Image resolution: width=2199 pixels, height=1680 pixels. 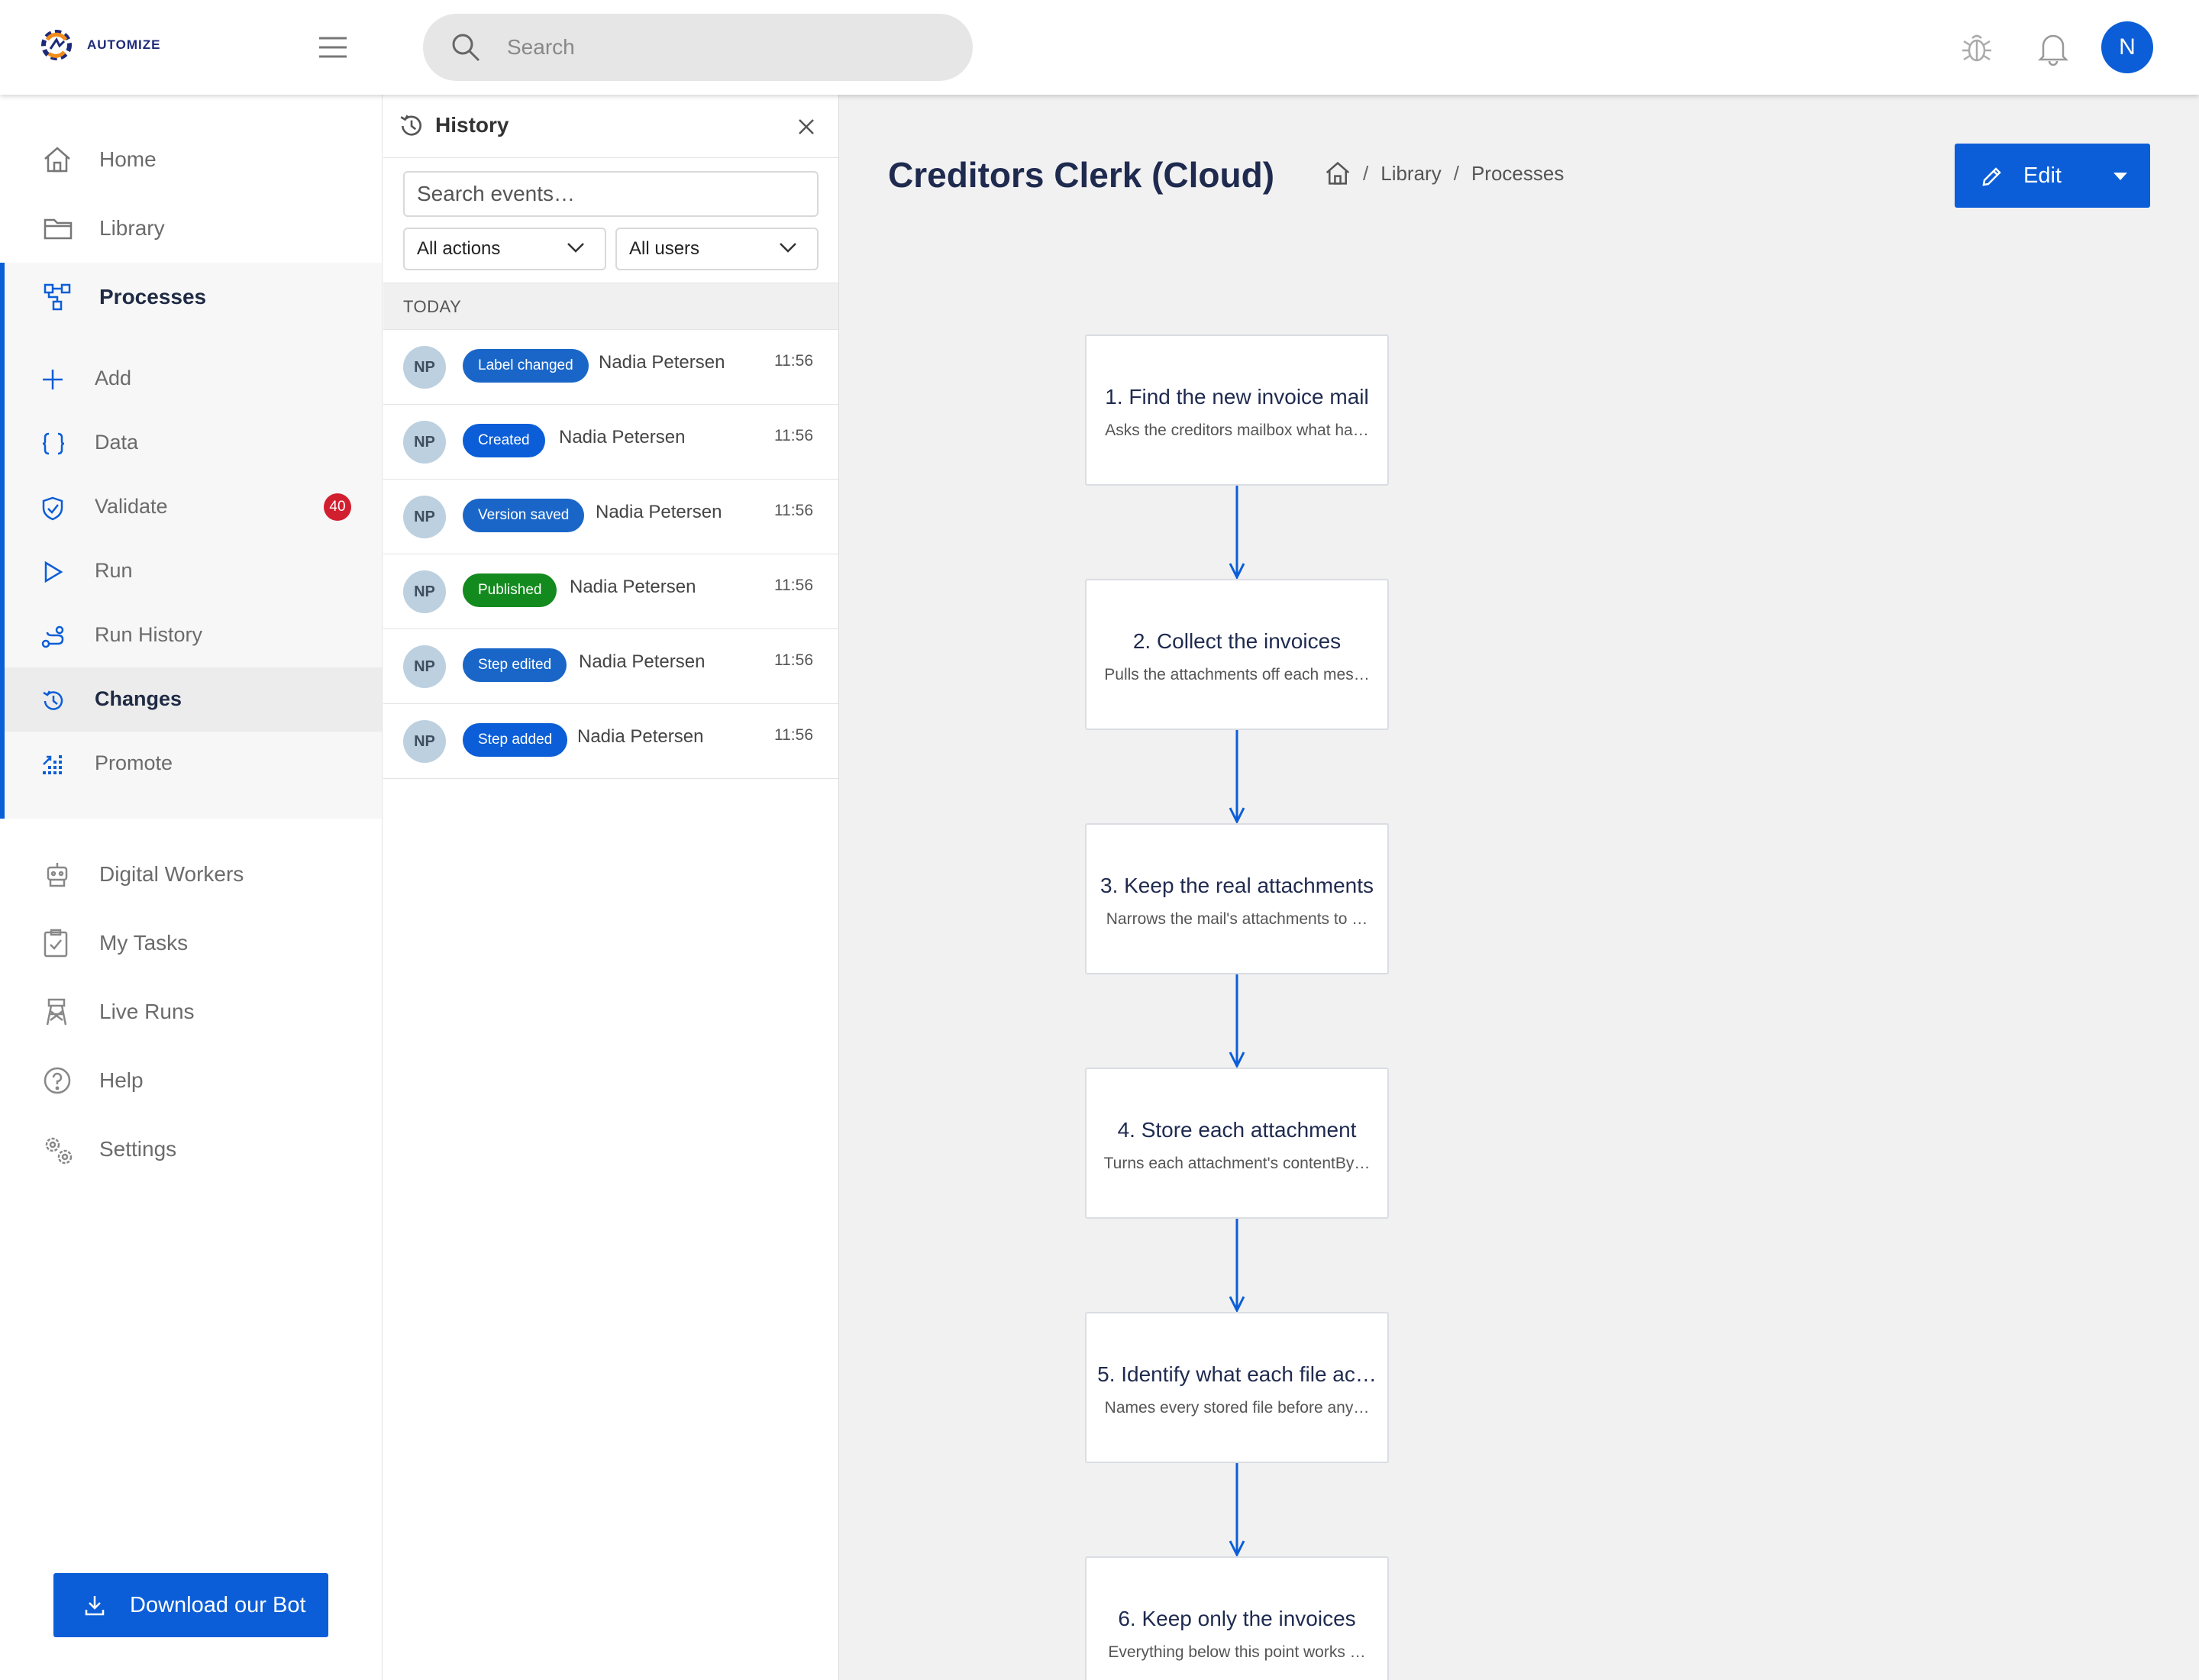 What do you see at coordinates (191, 228) in the screenshot?
I see `sidebar-item-library: Library` at bounding box center [191, 228].